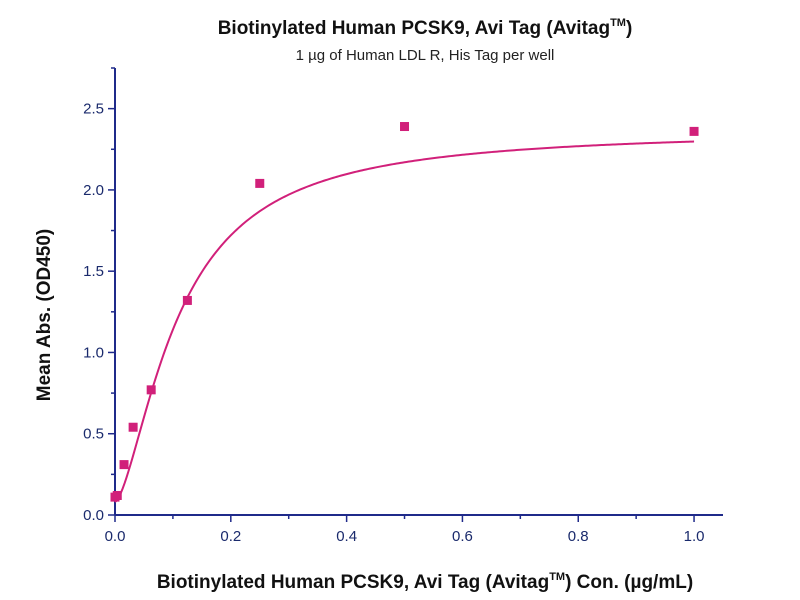 This screenshot has height=600, width=800. Describe the element at coordinates (230, 536) in the screenshot. I see `x-tick-label: 0.2` at that location.